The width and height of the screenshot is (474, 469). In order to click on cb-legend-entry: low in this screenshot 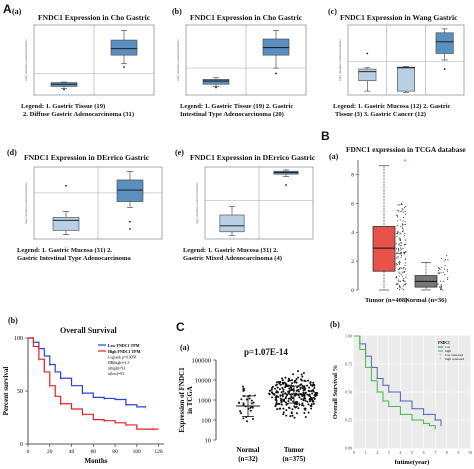, I will do `click(448, 347)`.